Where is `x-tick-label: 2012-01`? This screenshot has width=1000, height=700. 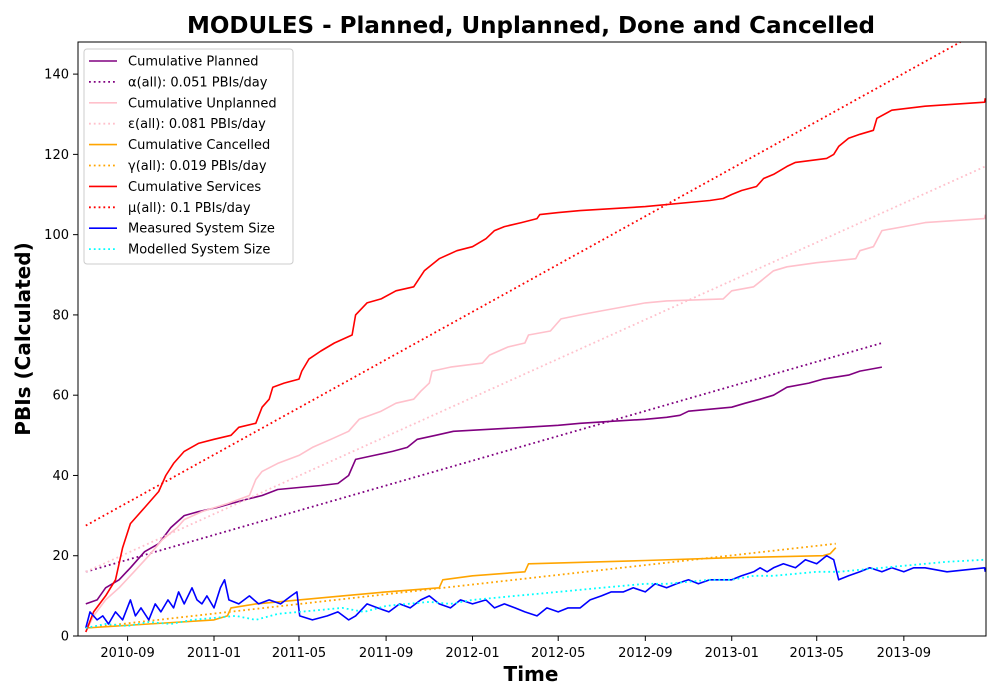 x-tick-label: 2012-01 is located at coordinates (472, 653).